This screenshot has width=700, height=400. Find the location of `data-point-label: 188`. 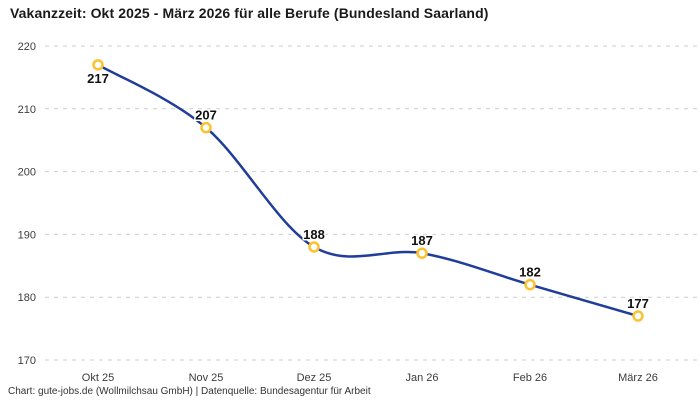

data-point-label: 188 is located at coordinates (314, 234).